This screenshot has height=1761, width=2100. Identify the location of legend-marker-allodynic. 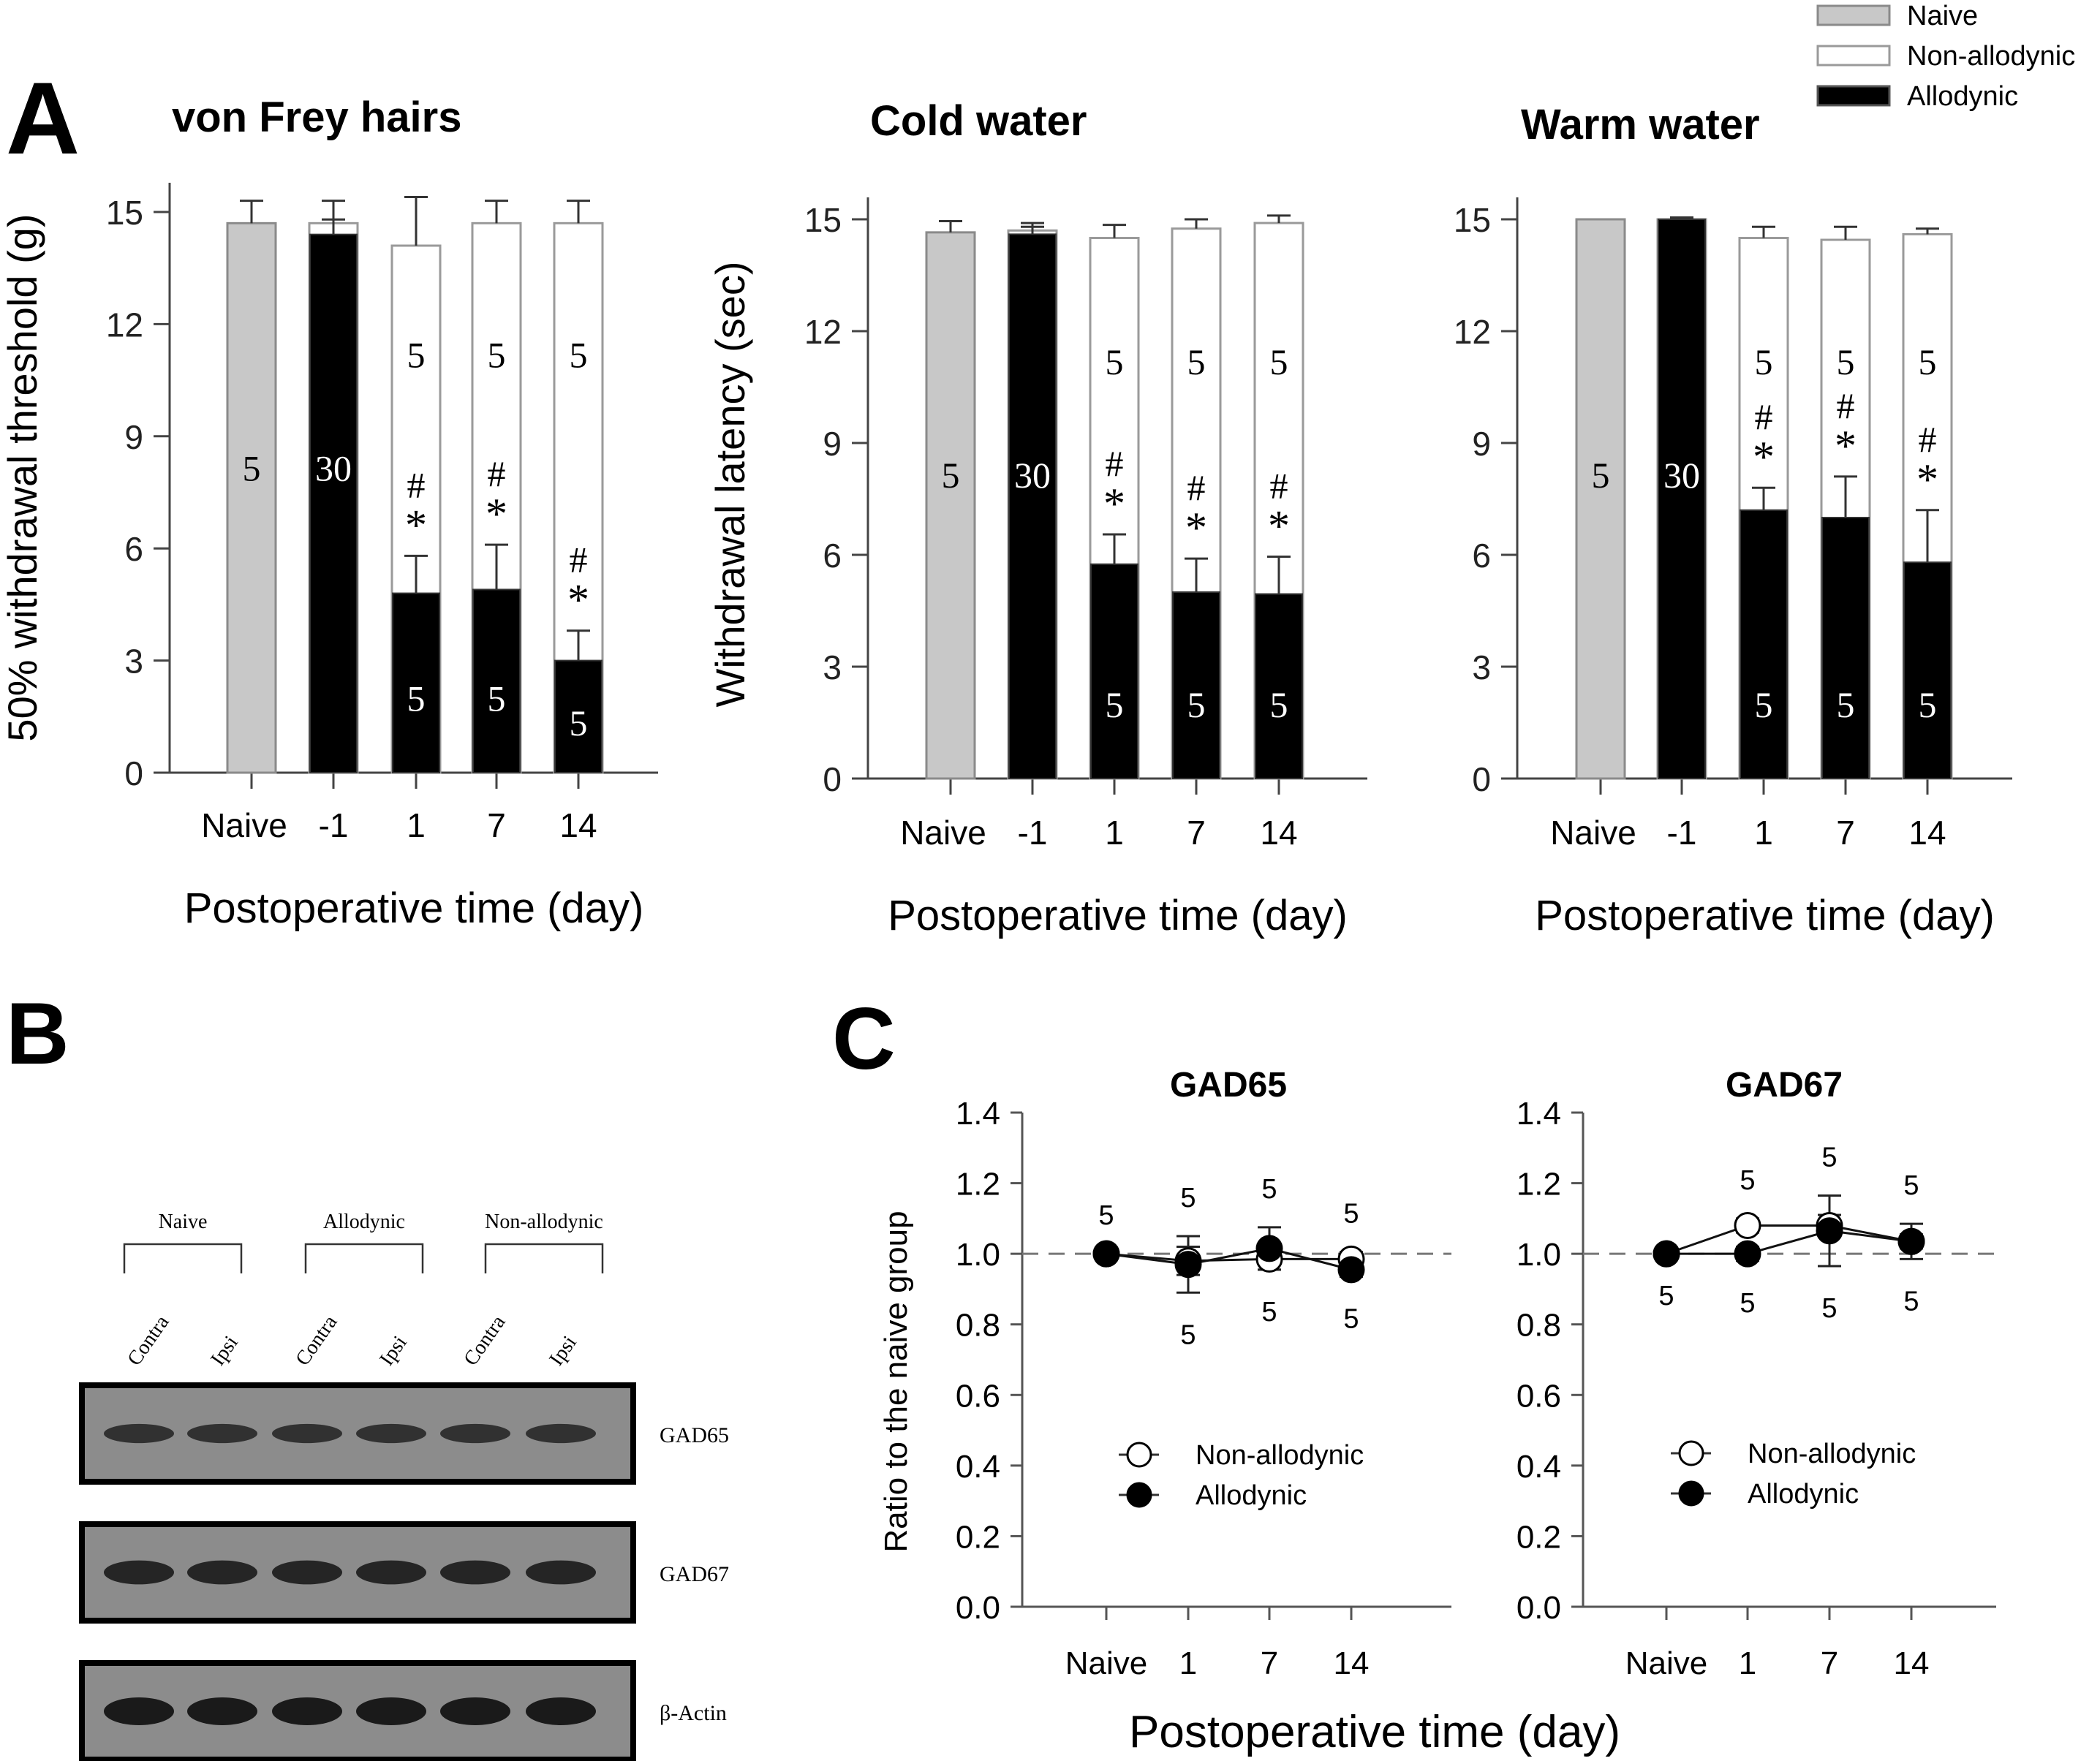
(1691, 1494).